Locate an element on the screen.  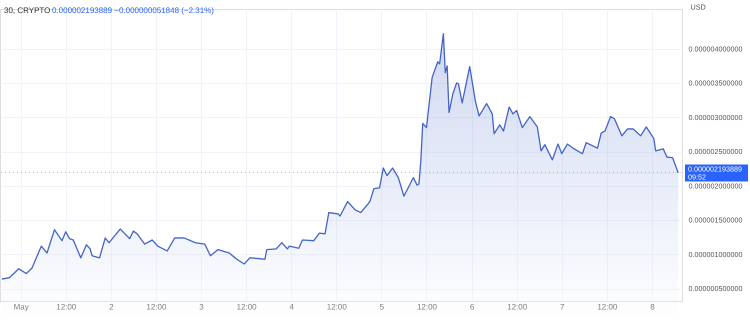
x-tick-label: 8 is located at coordinates (653, 307).